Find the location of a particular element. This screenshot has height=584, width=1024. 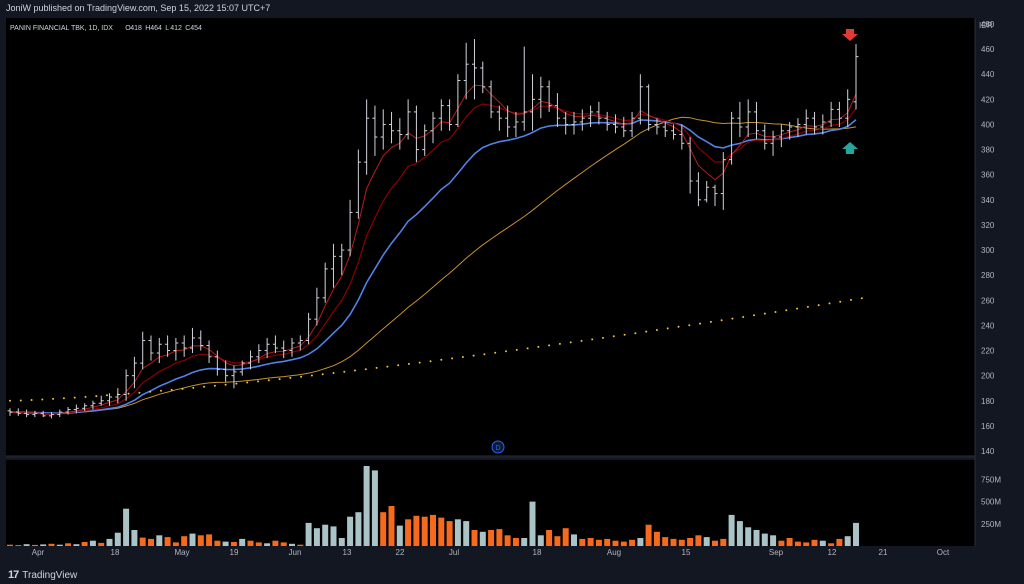

dividend-marker: D is located at coordinates (498, 447).